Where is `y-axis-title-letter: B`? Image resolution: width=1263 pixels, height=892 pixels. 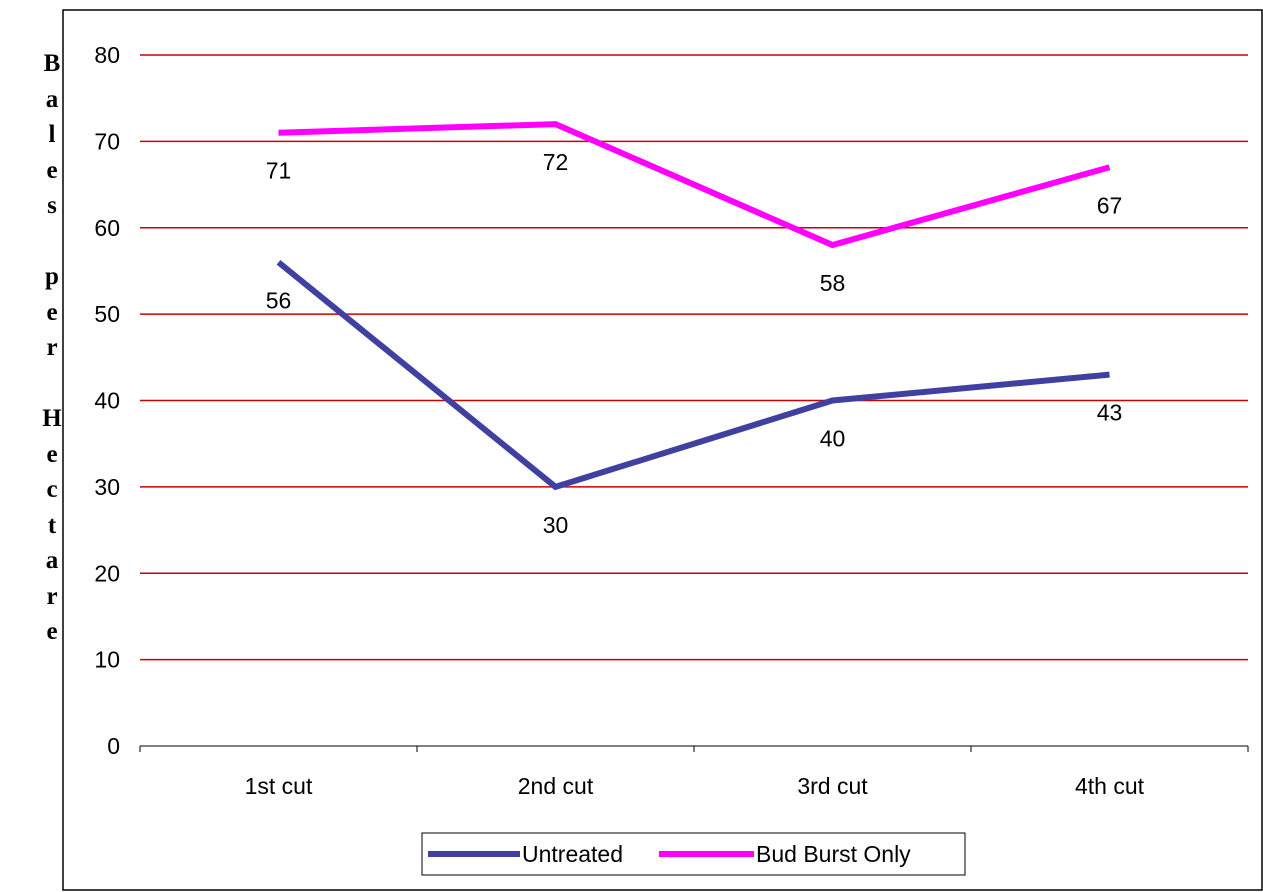 y-axis-title-letter: B is located at coordinates (52, 63).